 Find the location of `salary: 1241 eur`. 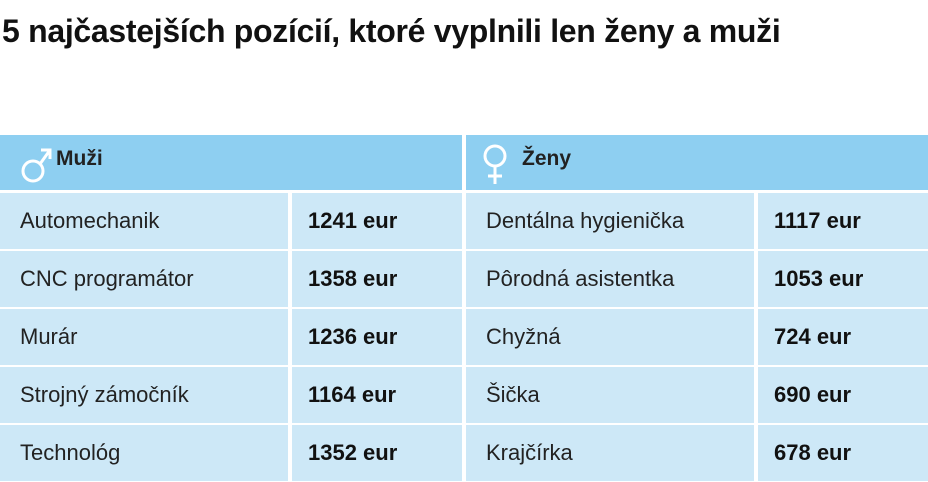

salary: 1241 eur is located at coordinates (377, 221).